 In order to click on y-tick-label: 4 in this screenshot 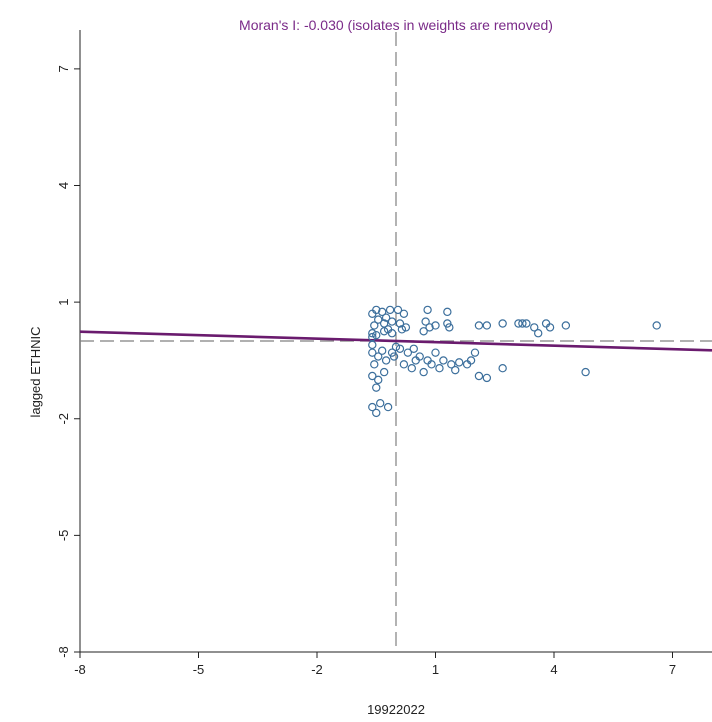, I will do `click(63, 185)`.